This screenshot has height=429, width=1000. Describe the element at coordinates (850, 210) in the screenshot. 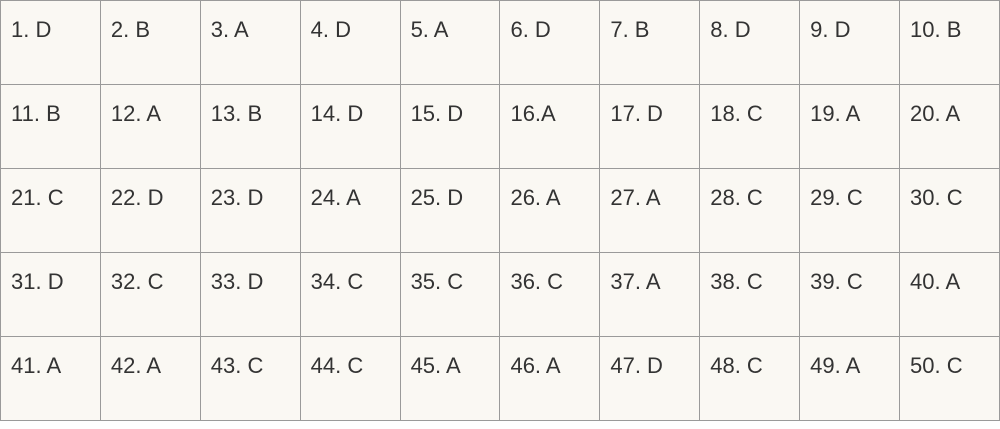

I see `answer-cell: 29. C` at that location.